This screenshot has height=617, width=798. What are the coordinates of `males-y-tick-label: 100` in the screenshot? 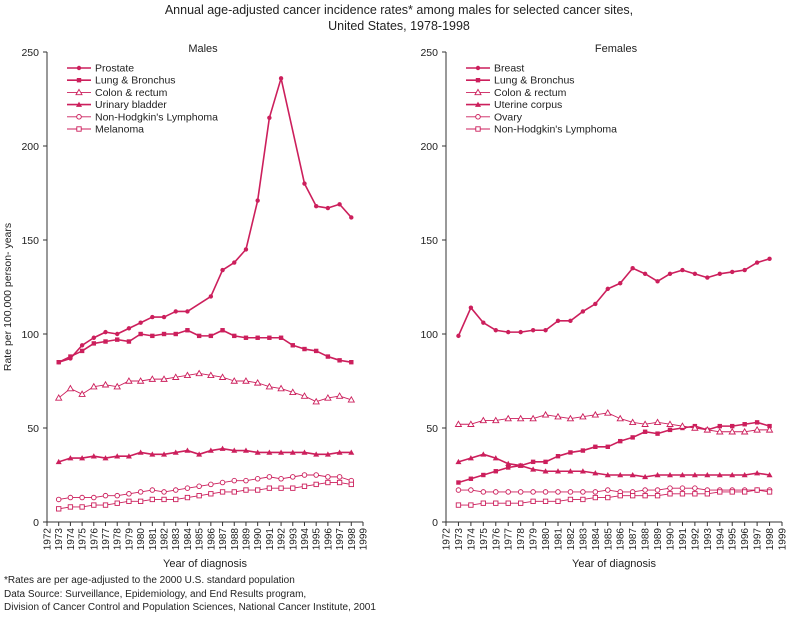 It's located at (30, 335).